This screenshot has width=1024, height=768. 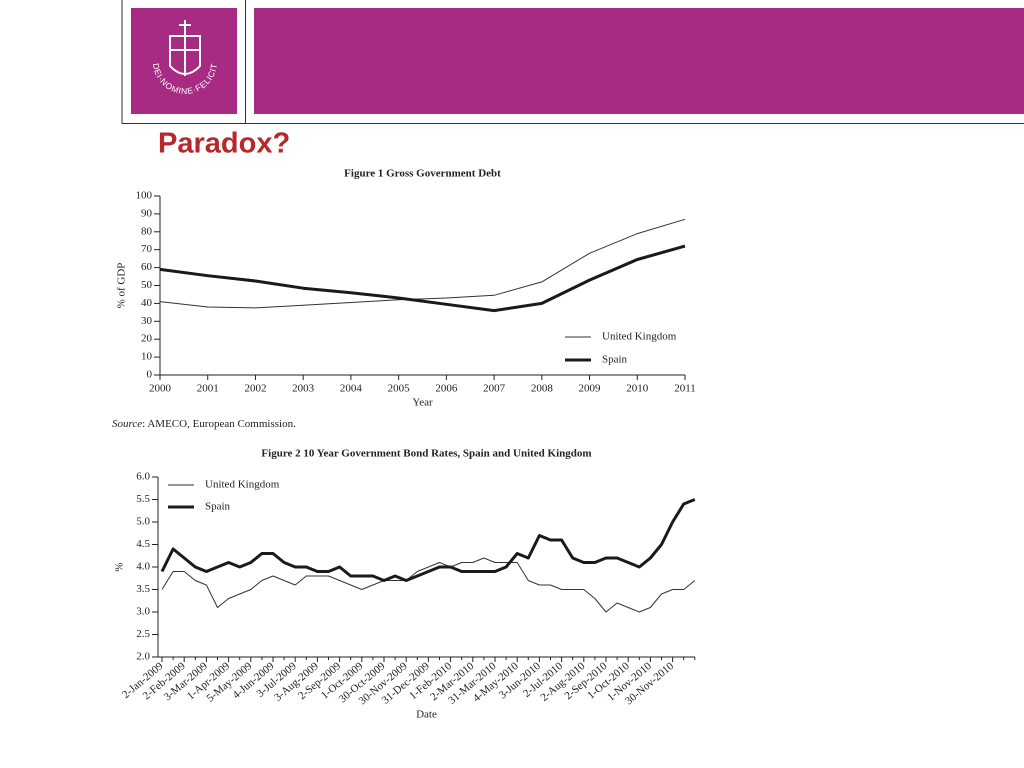 What do you see at coordinates (143, 544) in the screenshot?
I see `y-tick-label: 4.5` at bounding box center [143, 544].